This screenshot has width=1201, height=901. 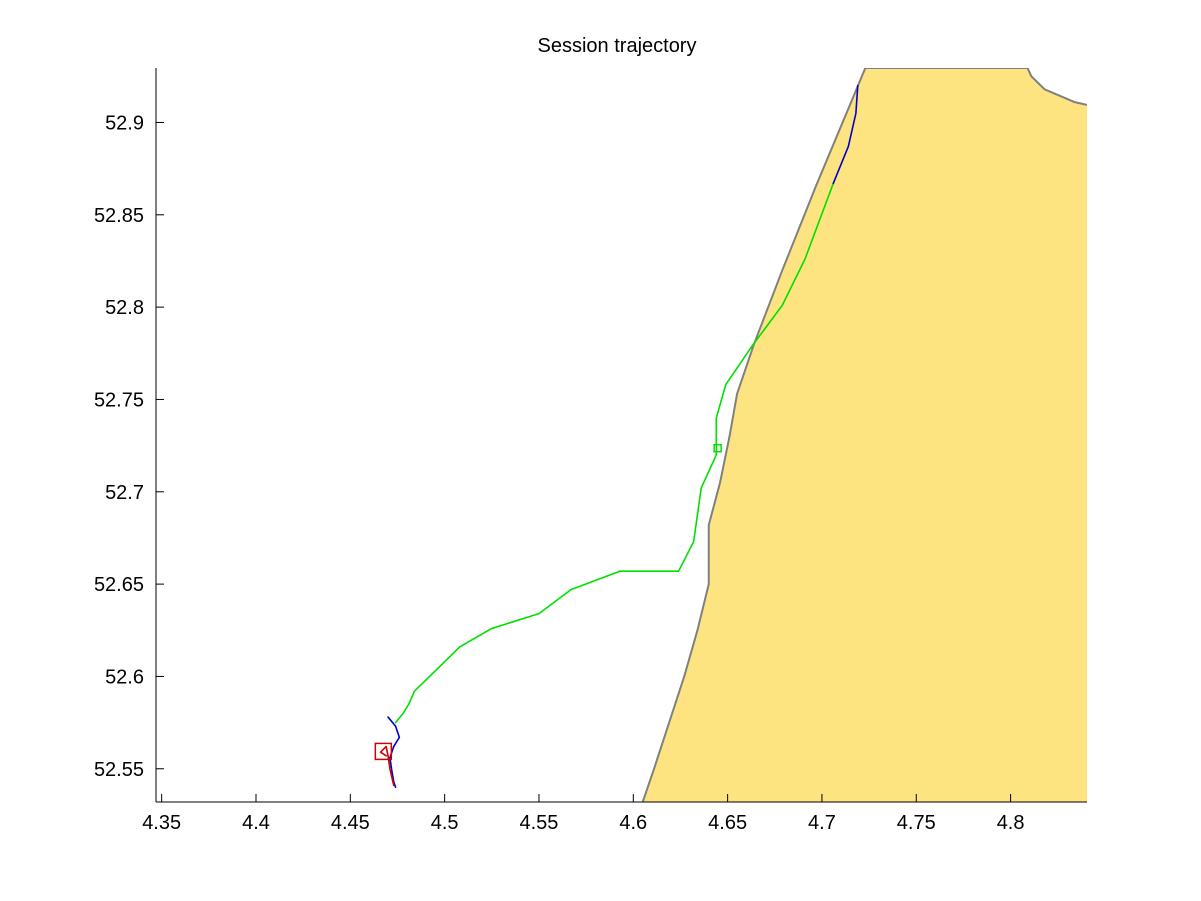 I want to click on y-tick-label: 52.75, so click(x=119, y=400).